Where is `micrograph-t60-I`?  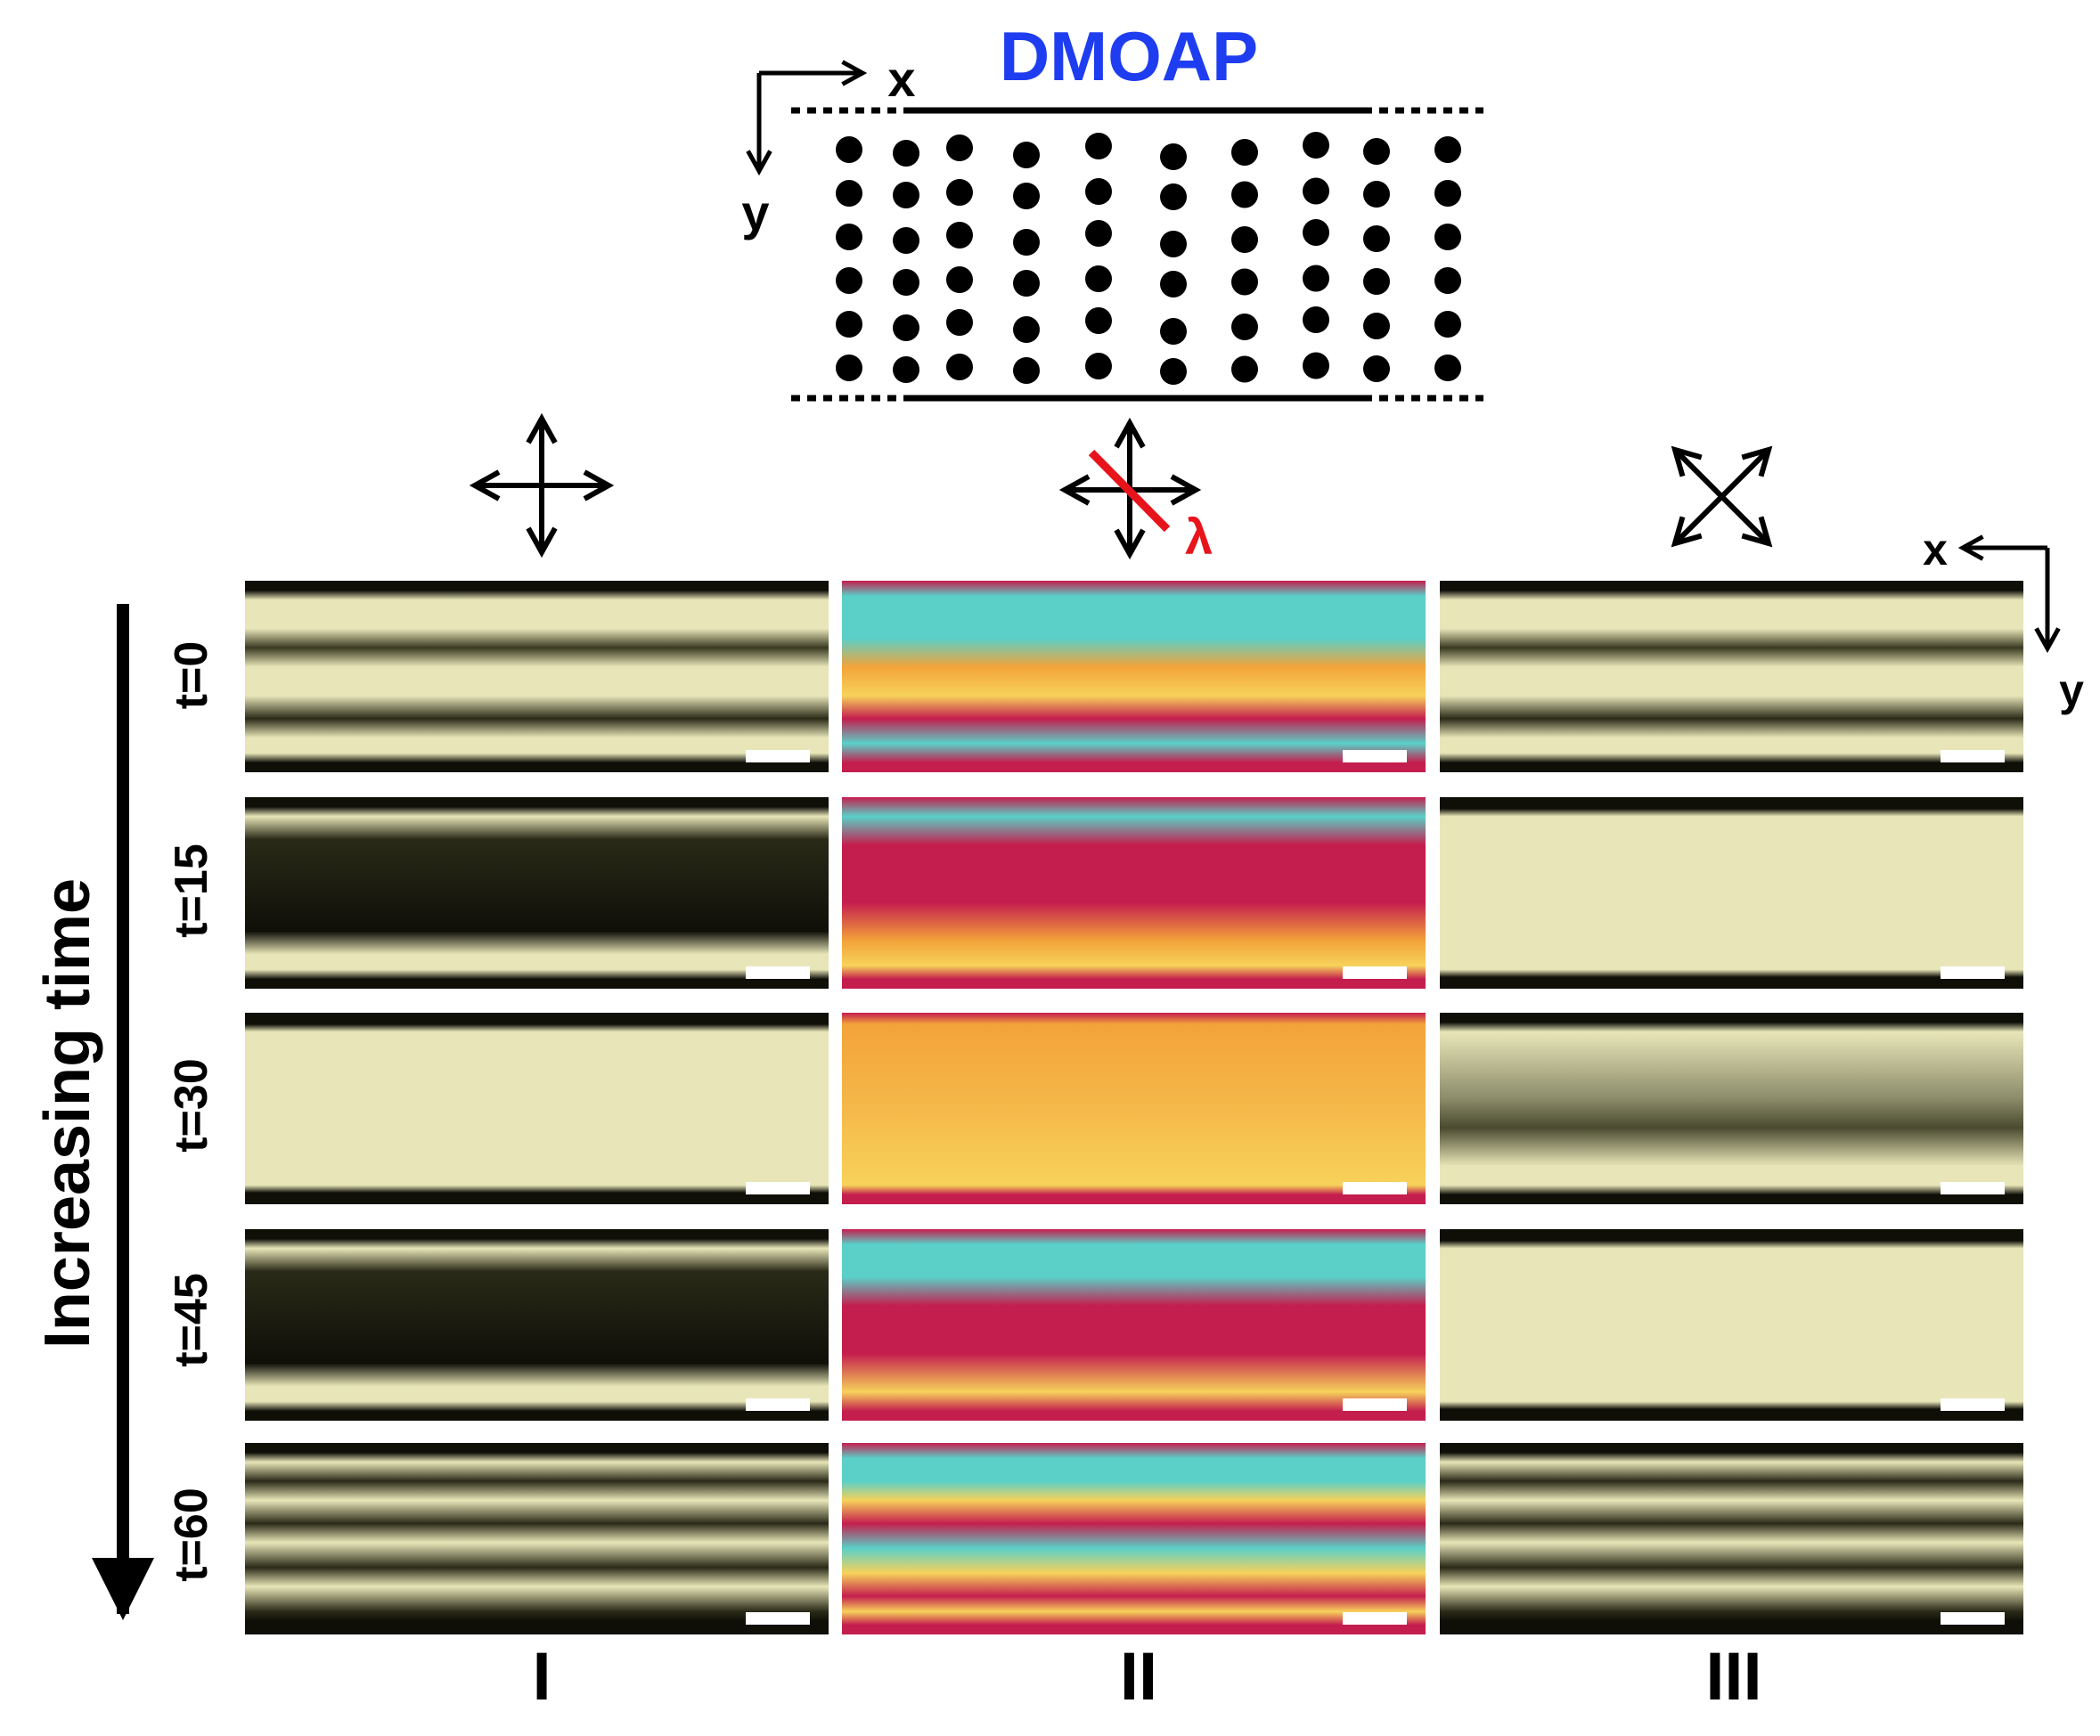 micrograph-t60-I is located at coordinates (537, 1538).